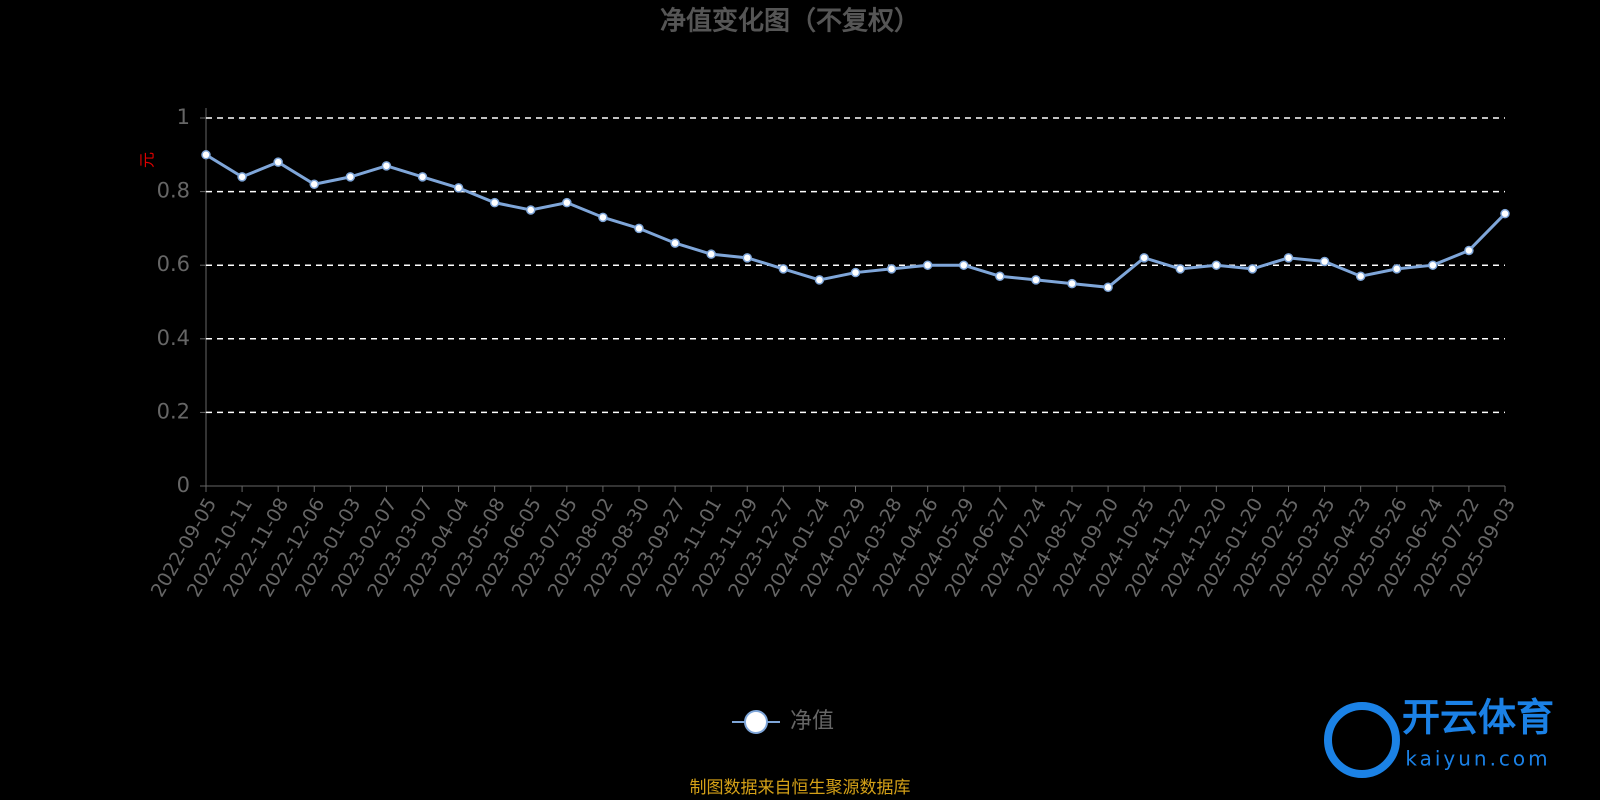  Describe the element at coordinates (147, 160) in the screenshot. I see `y-axis-label: 元` at that location.